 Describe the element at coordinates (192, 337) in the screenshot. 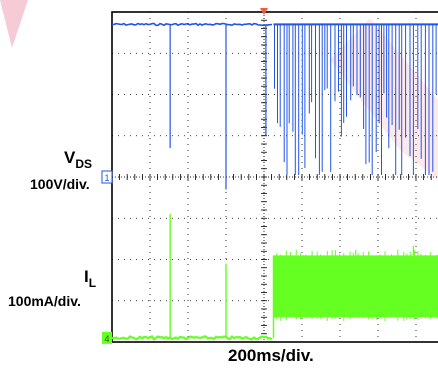

I see `il-trace` at that location.